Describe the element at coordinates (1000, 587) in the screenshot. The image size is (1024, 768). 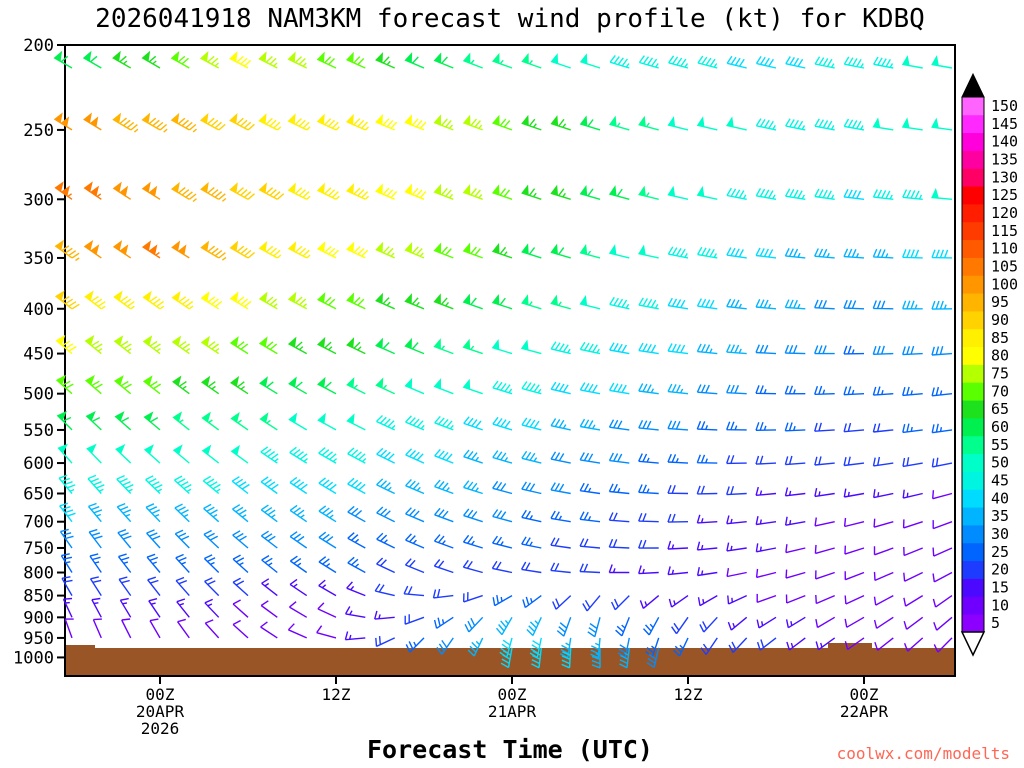
I see `colorbar-label: 15` at that location.